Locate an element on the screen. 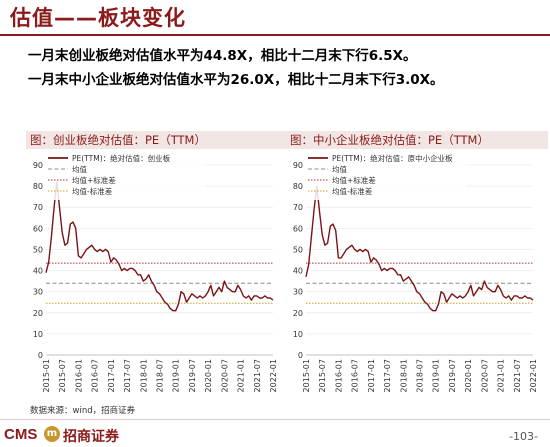 This screenshot has height=447, width=550. logo-icon: m is located at coordinates (52, 434).